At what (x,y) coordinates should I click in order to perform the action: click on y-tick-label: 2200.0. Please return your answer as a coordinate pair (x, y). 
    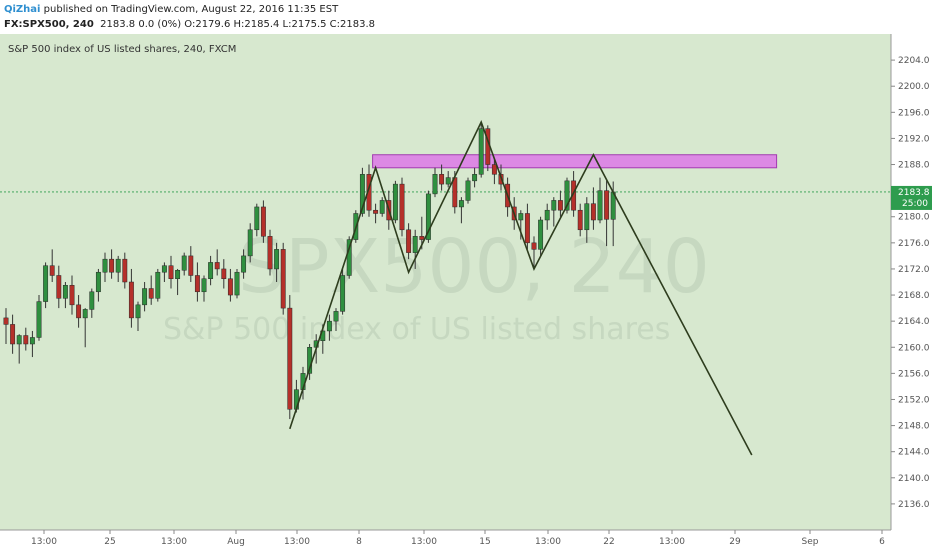
    Looking at the image, I should click on (914, 87).